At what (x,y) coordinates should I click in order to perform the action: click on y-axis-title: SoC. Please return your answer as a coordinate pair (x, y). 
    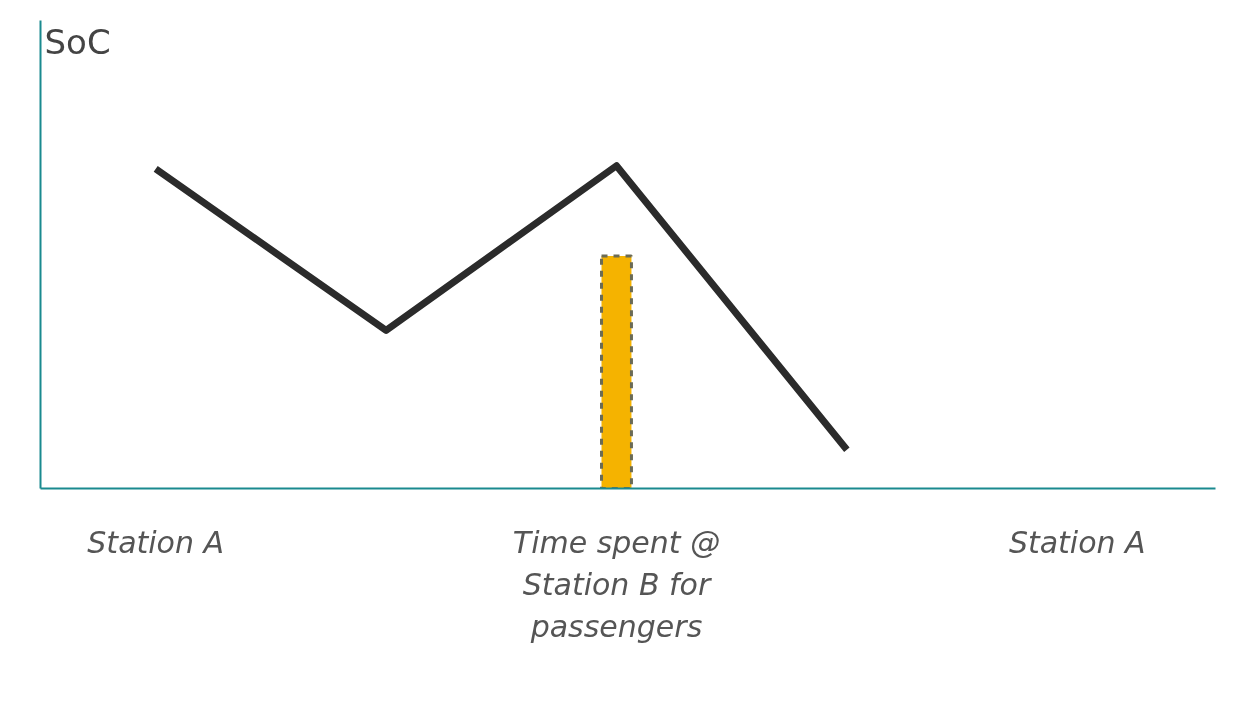
    Looking at the image, I should click on (77, 42).